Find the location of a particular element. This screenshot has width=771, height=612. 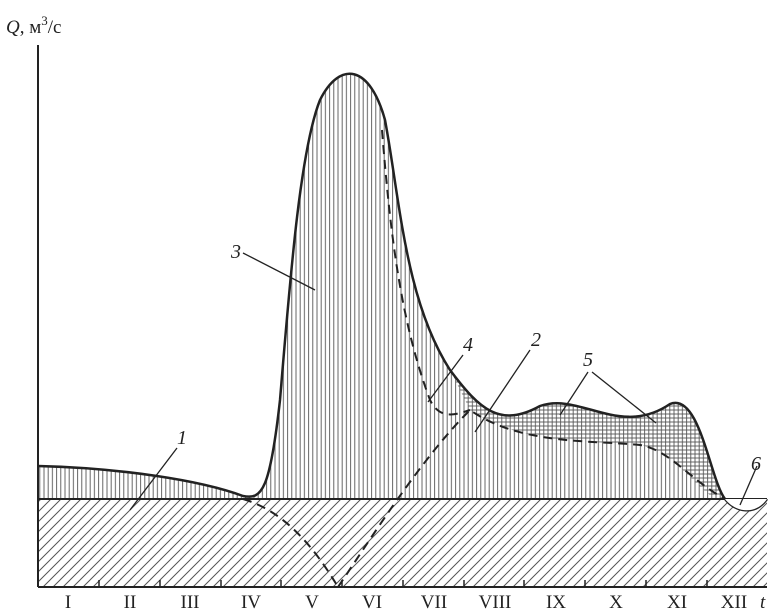

month-label: X is located at coordinates (616, 602).